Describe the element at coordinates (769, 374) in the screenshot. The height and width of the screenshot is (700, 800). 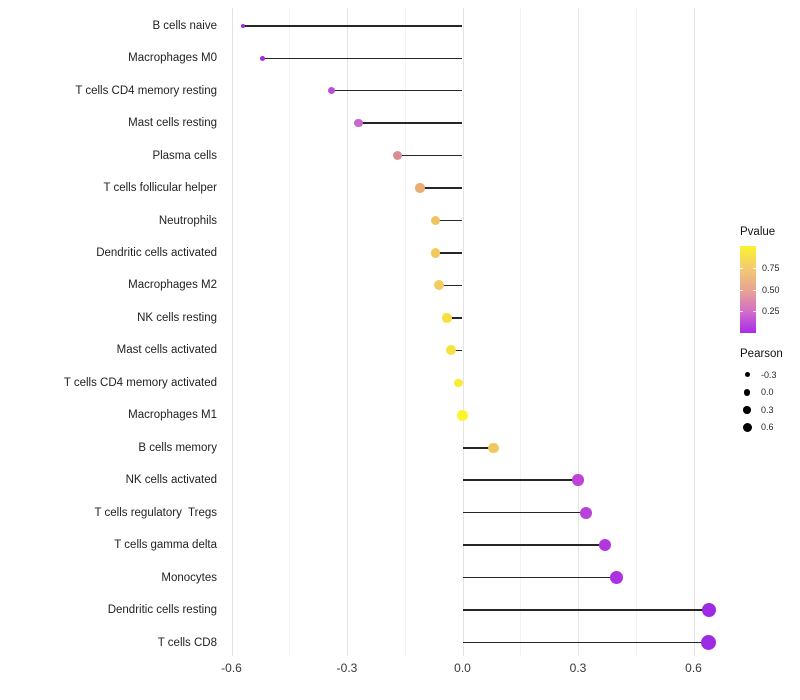
I see `pearson-legend-label: -0.3` at that location.